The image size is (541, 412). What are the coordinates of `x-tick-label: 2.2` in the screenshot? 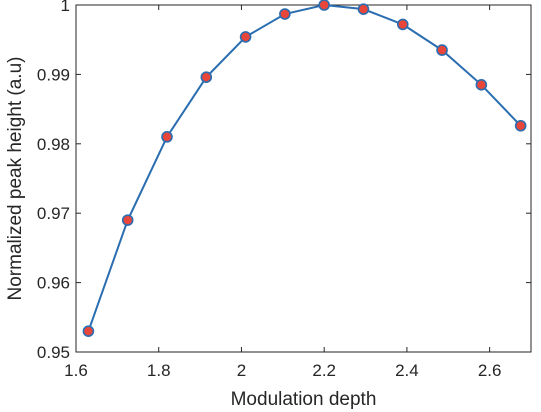 It's located at (324, 370).